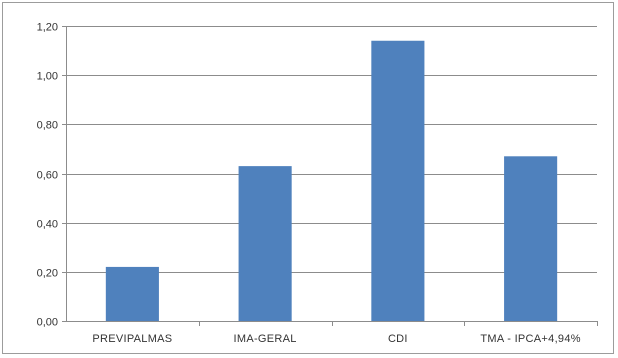 This screenshot has height=358, width=618. Describe the element at coordinates (530, 339) in the screenshot. I see `x-category-label: TMA - IPCA+4,94%` at that location.